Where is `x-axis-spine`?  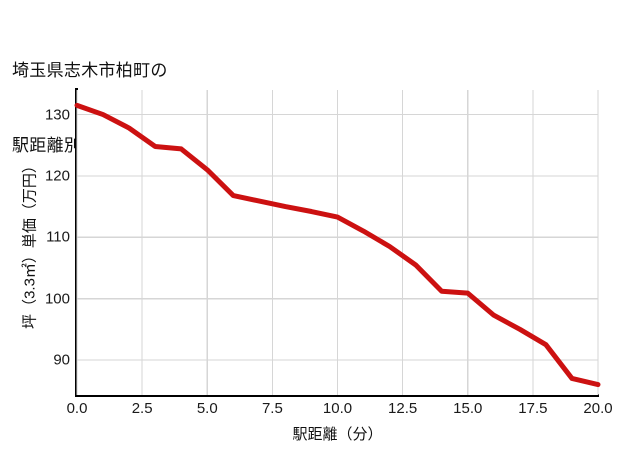
x-axis-spine is located at coordinates (337, 395).